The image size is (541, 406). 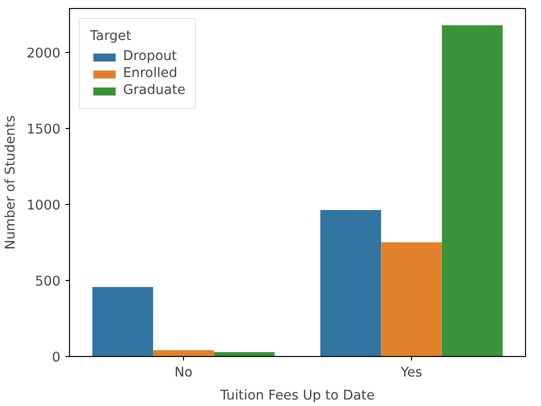 What do you see at coordinates (48, 282) in the screenshot?
I see `y-tick-label: 500` at bounding box center [48, 282].